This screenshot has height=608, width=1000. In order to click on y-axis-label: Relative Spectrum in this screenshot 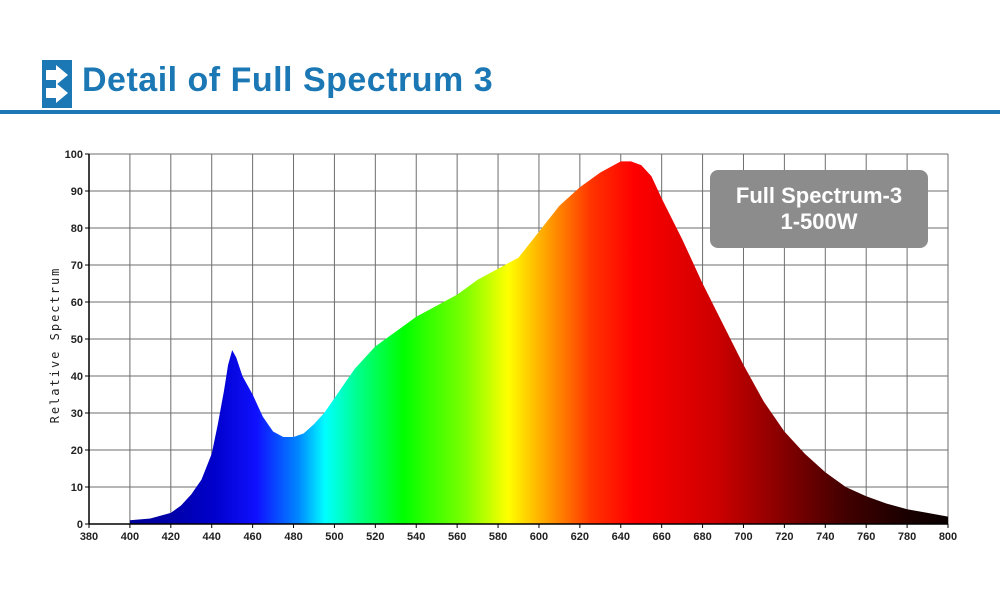, I will do `click(55, 345)`.